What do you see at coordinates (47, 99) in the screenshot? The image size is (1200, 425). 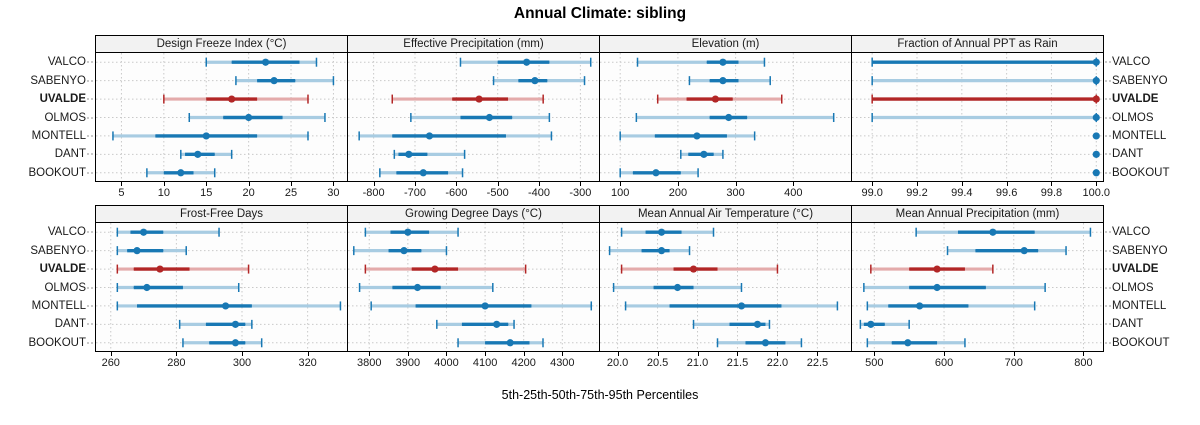 I see `site-label-left-uvalde: UVALDE` at bounding box center [47, 99].